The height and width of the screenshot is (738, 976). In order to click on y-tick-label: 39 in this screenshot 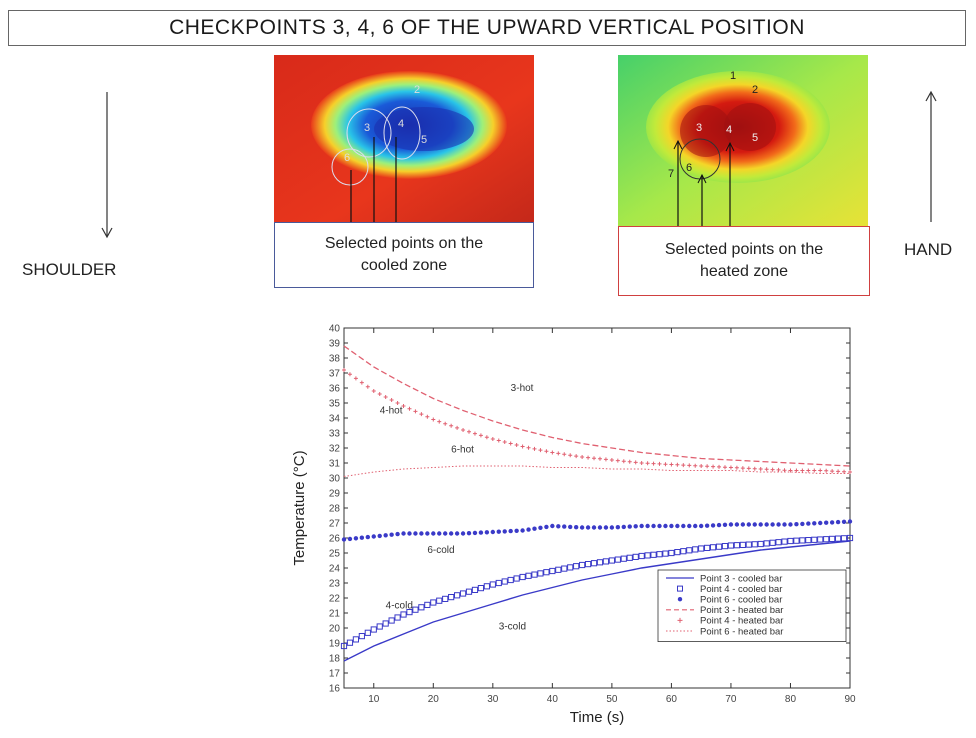, I will do `click(335, 344)`.